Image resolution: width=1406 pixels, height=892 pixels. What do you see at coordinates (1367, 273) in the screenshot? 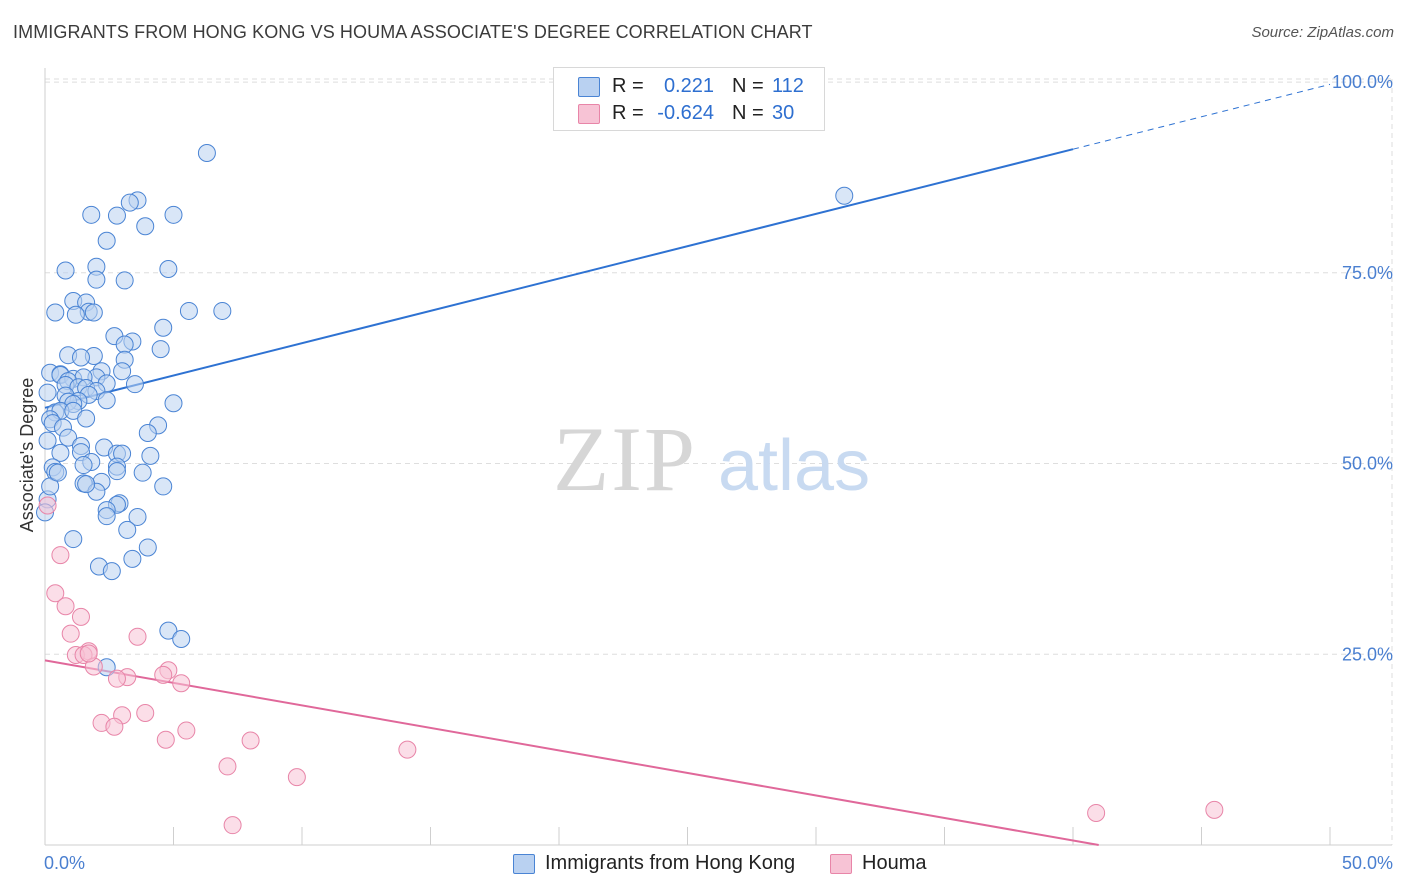
I see `y-tick-label: 75.0%` at bounding box center [1367, 273].